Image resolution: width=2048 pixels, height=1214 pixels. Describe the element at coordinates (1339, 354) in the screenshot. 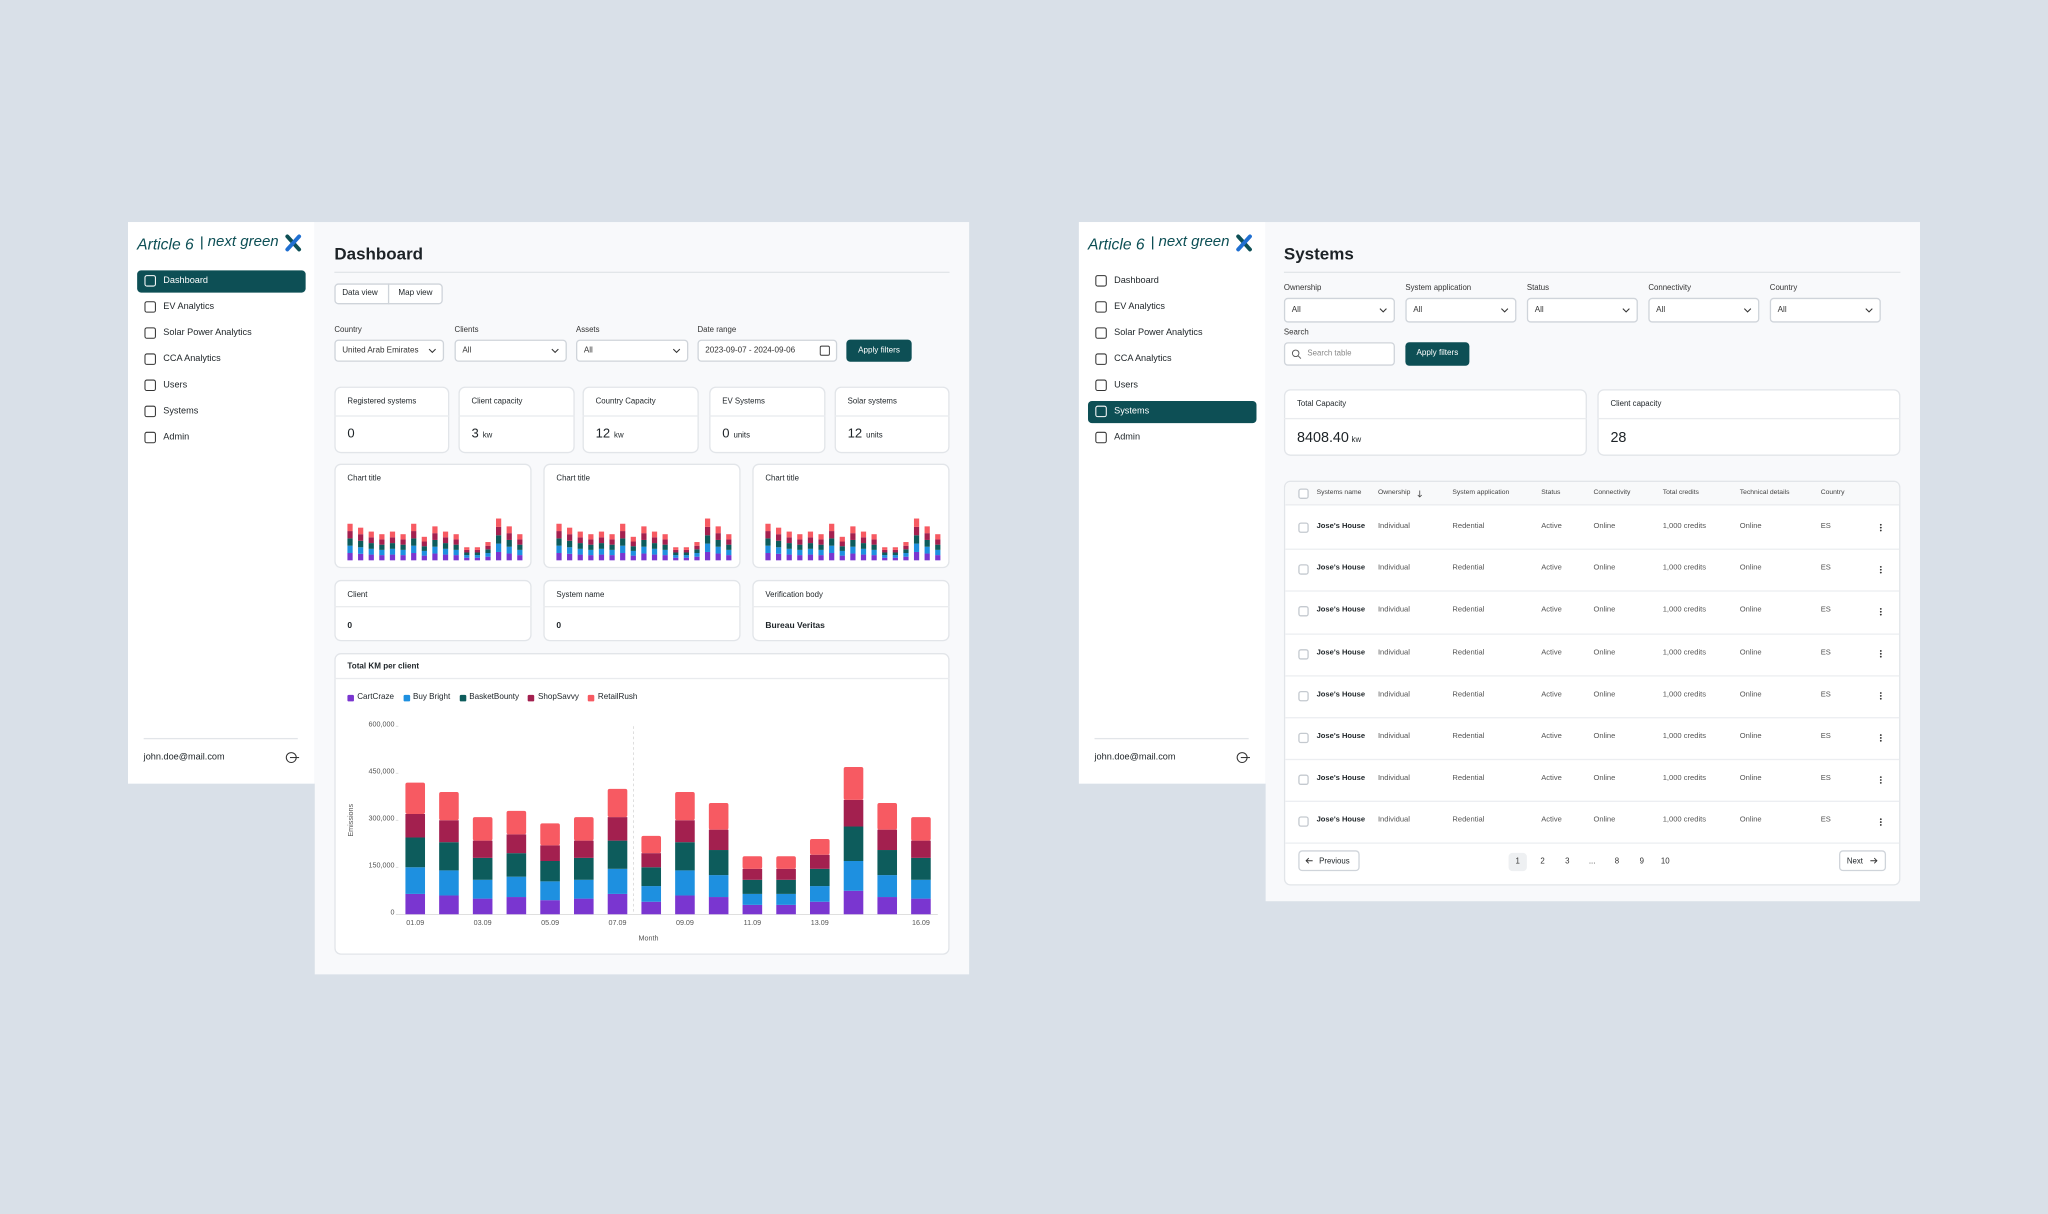

I see `search-input` at that location.